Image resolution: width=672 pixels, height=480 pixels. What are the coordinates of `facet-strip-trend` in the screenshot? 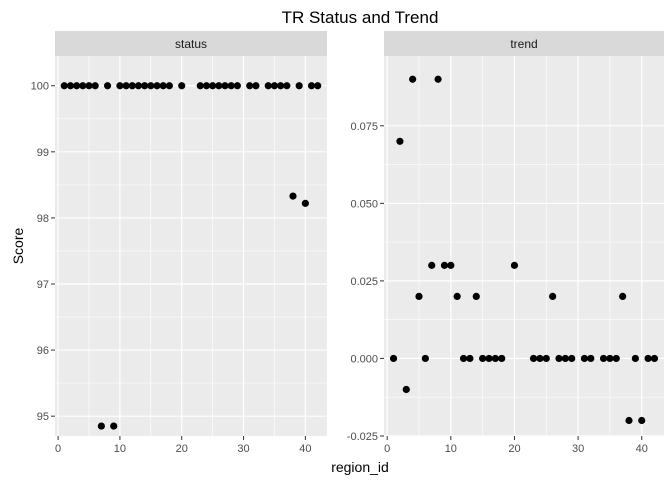 It's located at (524, 43).